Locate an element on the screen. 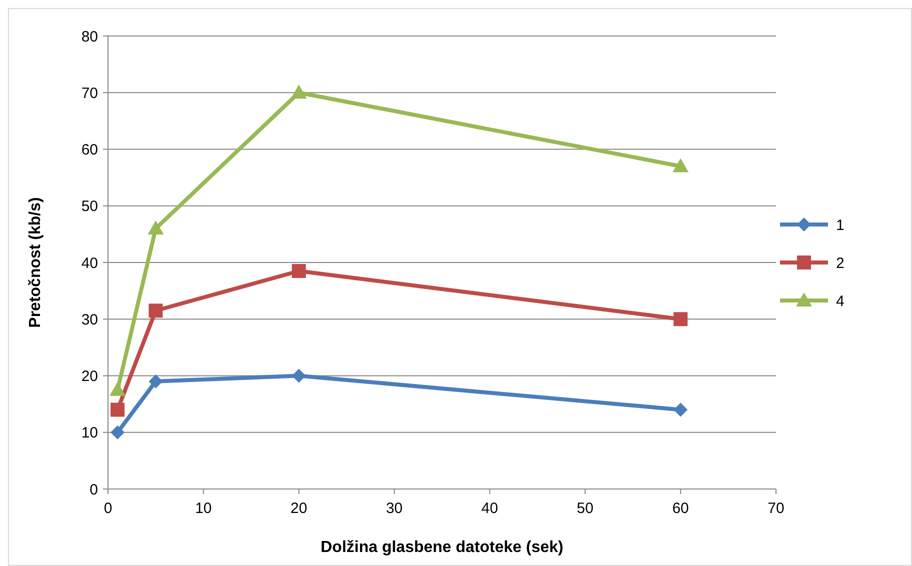 The width and height of the screenshot is (912, 566). y-tick-label: 70 is located at coordinates (89, 93).